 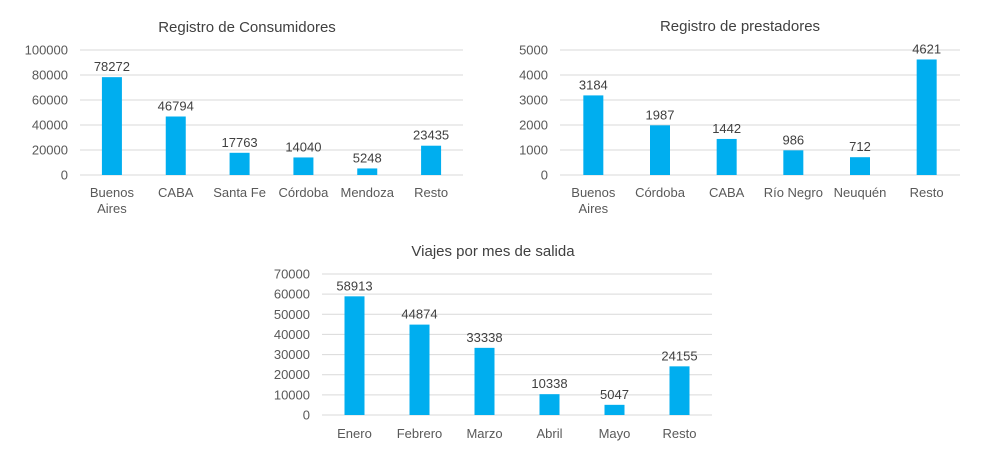 I want to click on y-tick-label: 4000, so click(x=533, y=75).